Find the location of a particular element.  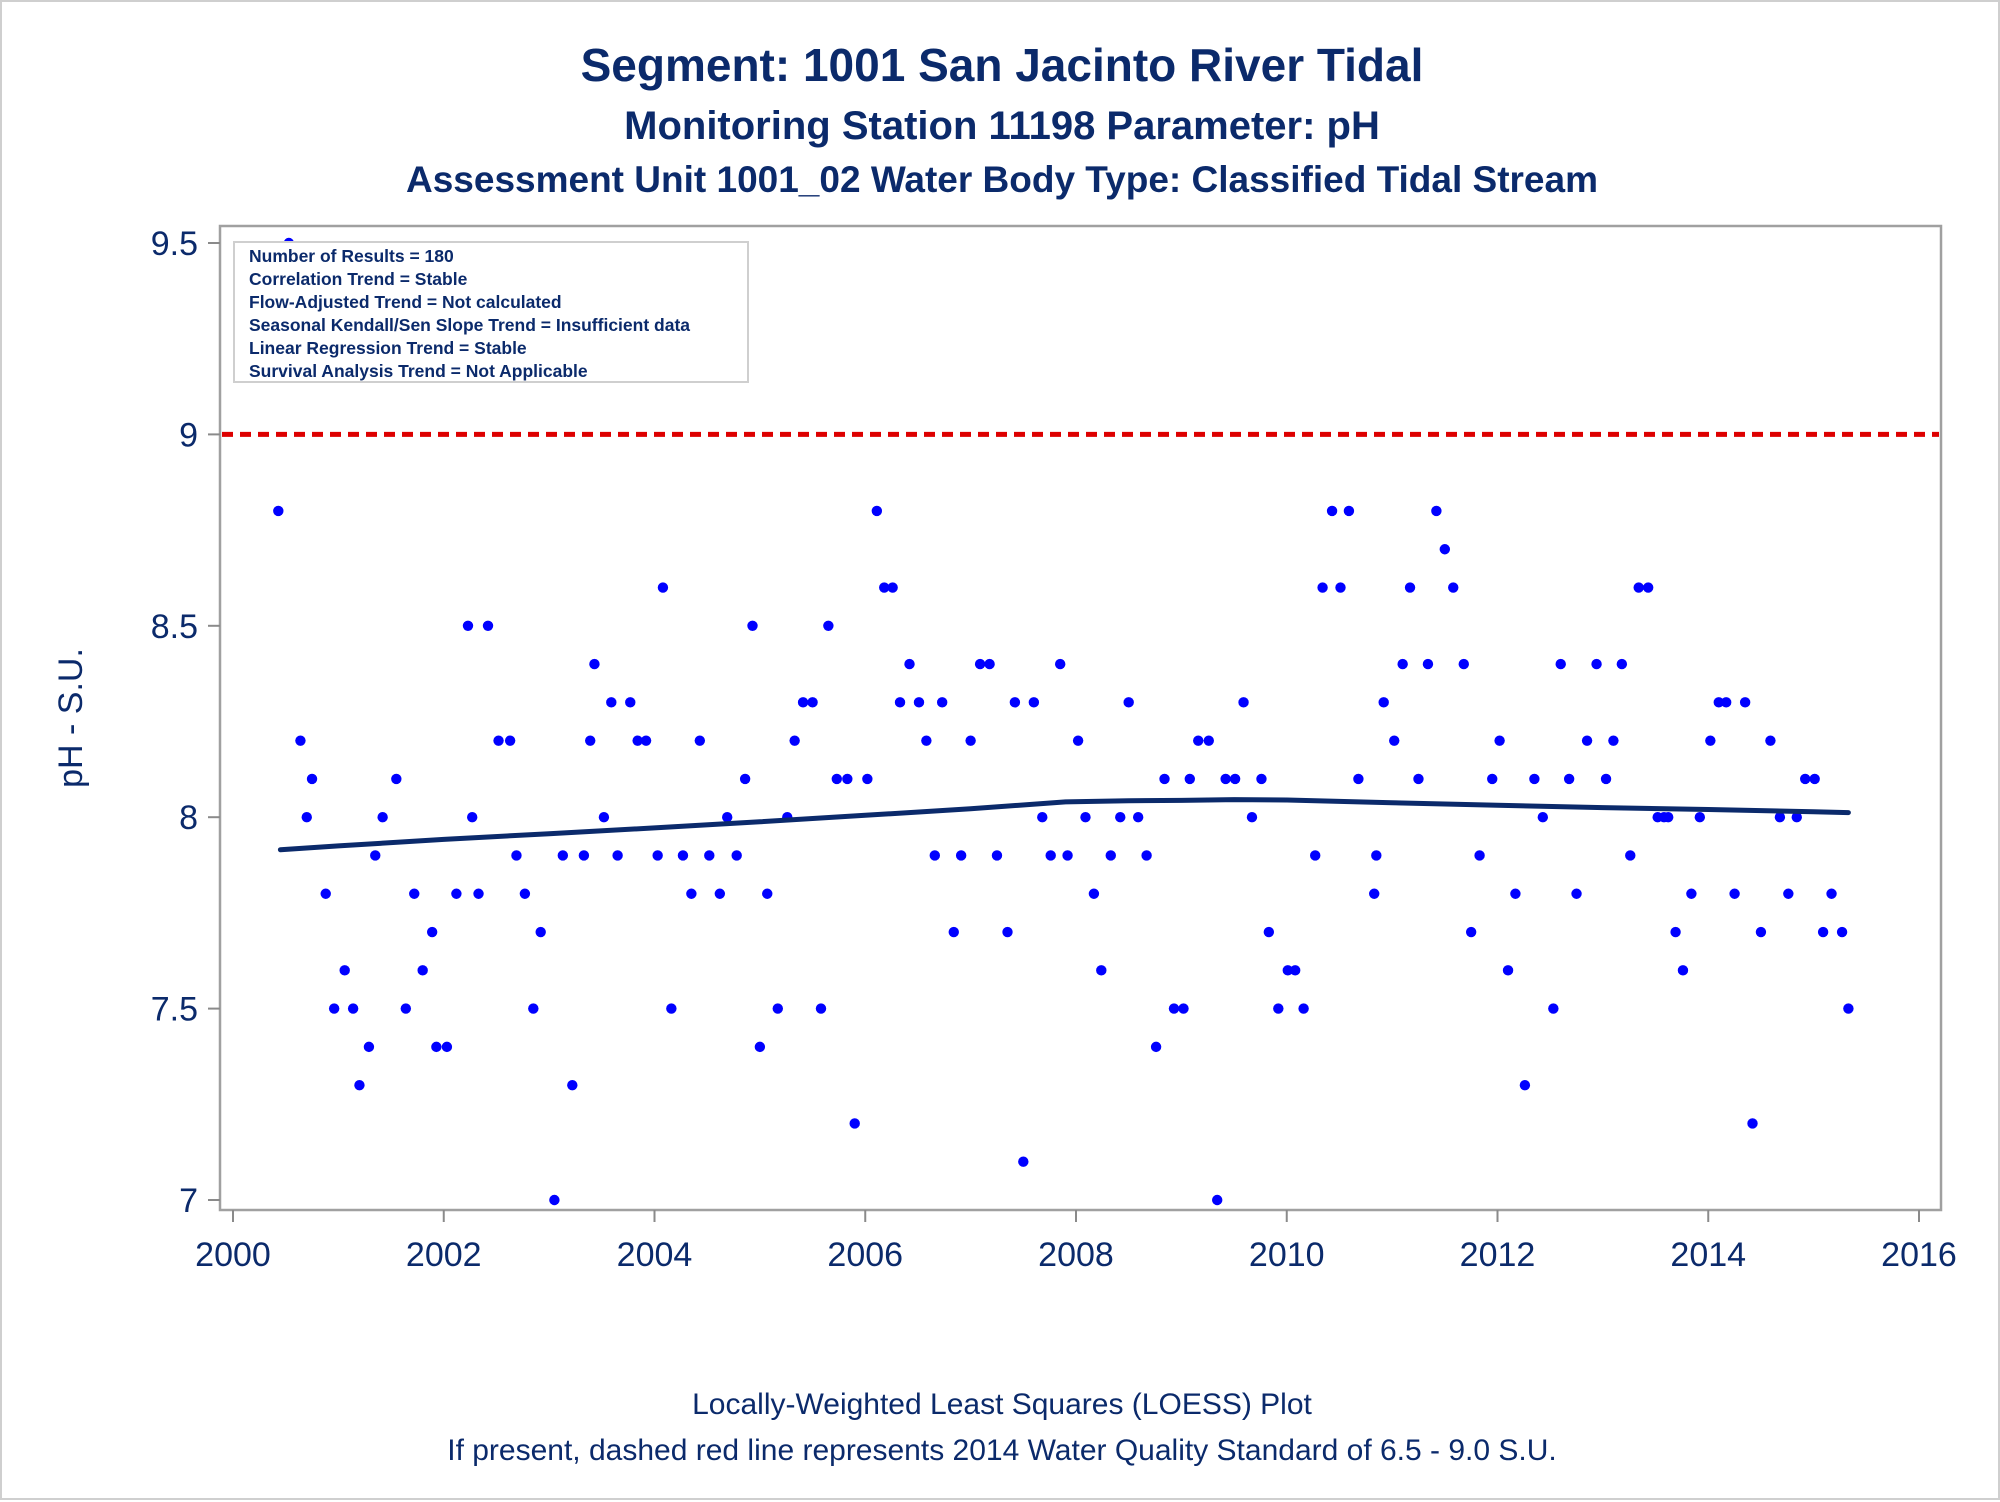

y-axis-label: pH - S.U. is located at coordinates (71, 718).